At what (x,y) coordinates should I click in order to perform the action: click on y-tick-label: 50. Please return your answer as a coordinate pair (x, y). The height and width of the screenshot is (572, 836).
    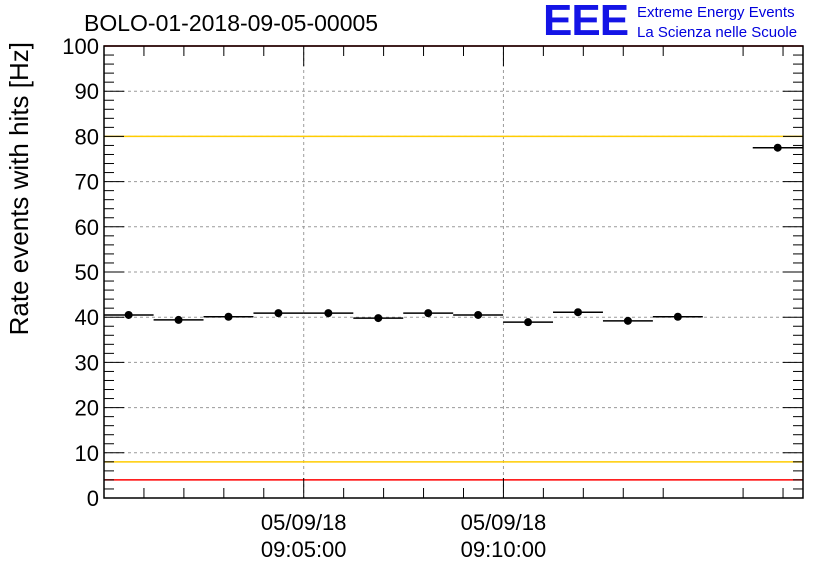
    Looking at the image, I should click on (87, 272).